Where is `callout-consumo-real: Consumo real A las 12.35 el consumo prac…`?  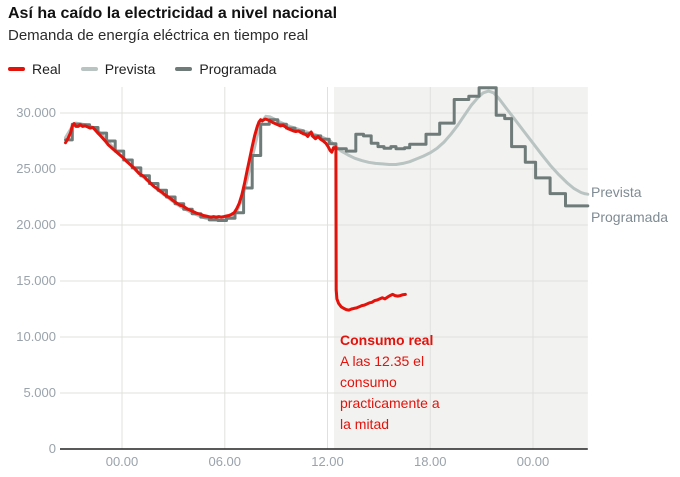
callout-consumo-real: Consumo real A las 12.35 el consumo prac… is located at coordinates (402, 382).